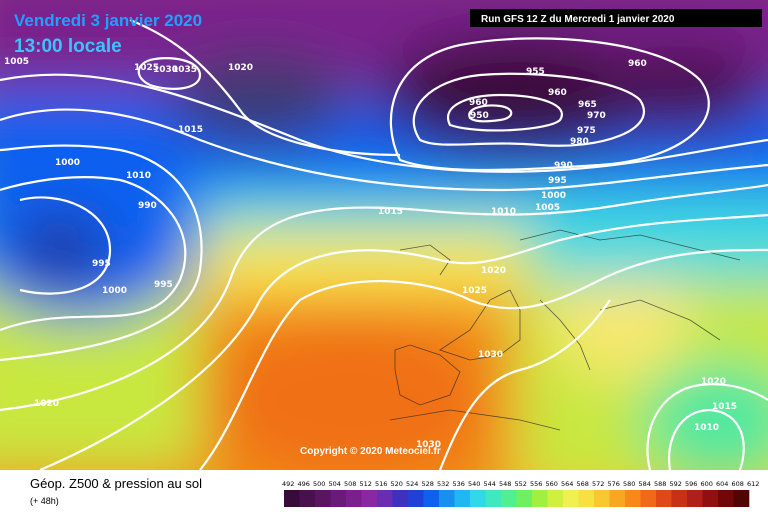 The width and height of the screenshot is (768, 512). I want to click on isobar-label: 1035, so click(184, 70).